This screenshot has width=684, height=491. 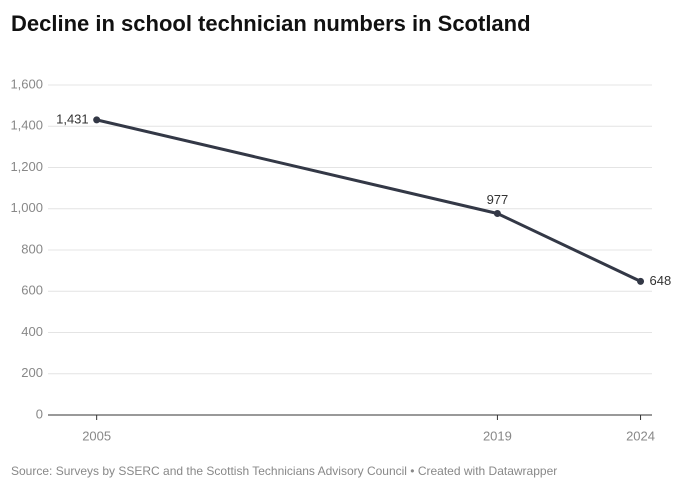 I want to click on value-label: 977, so click(x=498, y=199).